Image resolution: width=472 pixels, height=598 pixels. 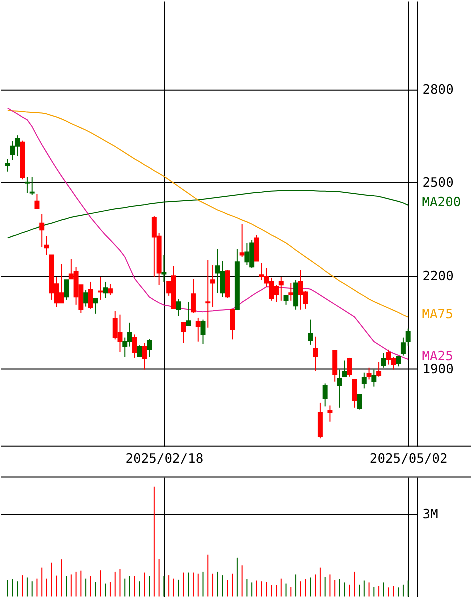 I want to click on series-label: MA25, so click(x=438, y=357).